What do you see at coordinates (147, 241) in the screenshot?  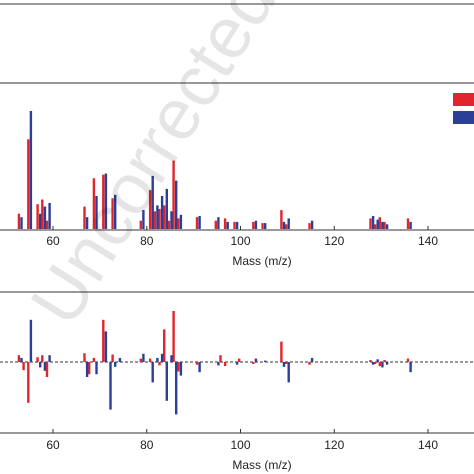 I see `x-tick-label-80: 80` at bounding box center [147, 241].